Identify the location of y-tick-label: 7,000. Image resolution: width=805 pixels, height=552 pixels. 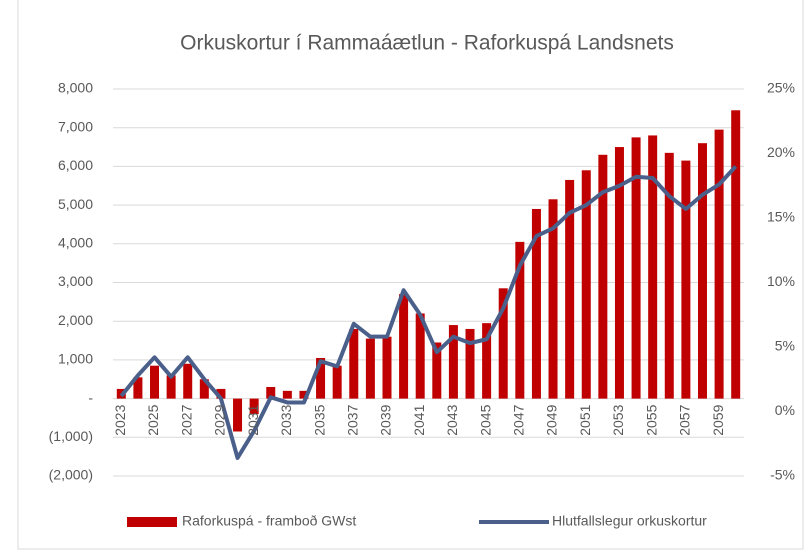
(75, 126).